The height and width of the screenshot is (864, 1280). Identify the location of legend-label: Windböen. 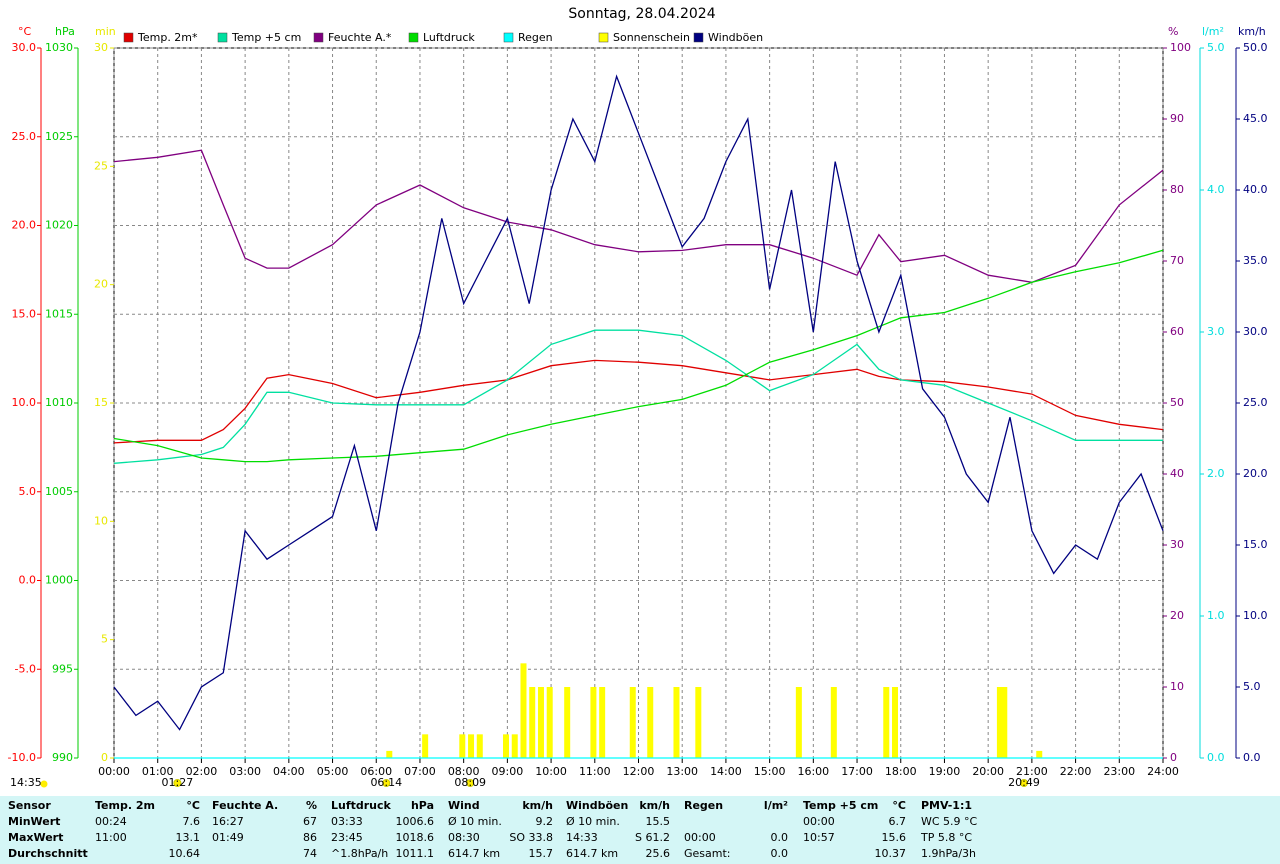
(735, 37).